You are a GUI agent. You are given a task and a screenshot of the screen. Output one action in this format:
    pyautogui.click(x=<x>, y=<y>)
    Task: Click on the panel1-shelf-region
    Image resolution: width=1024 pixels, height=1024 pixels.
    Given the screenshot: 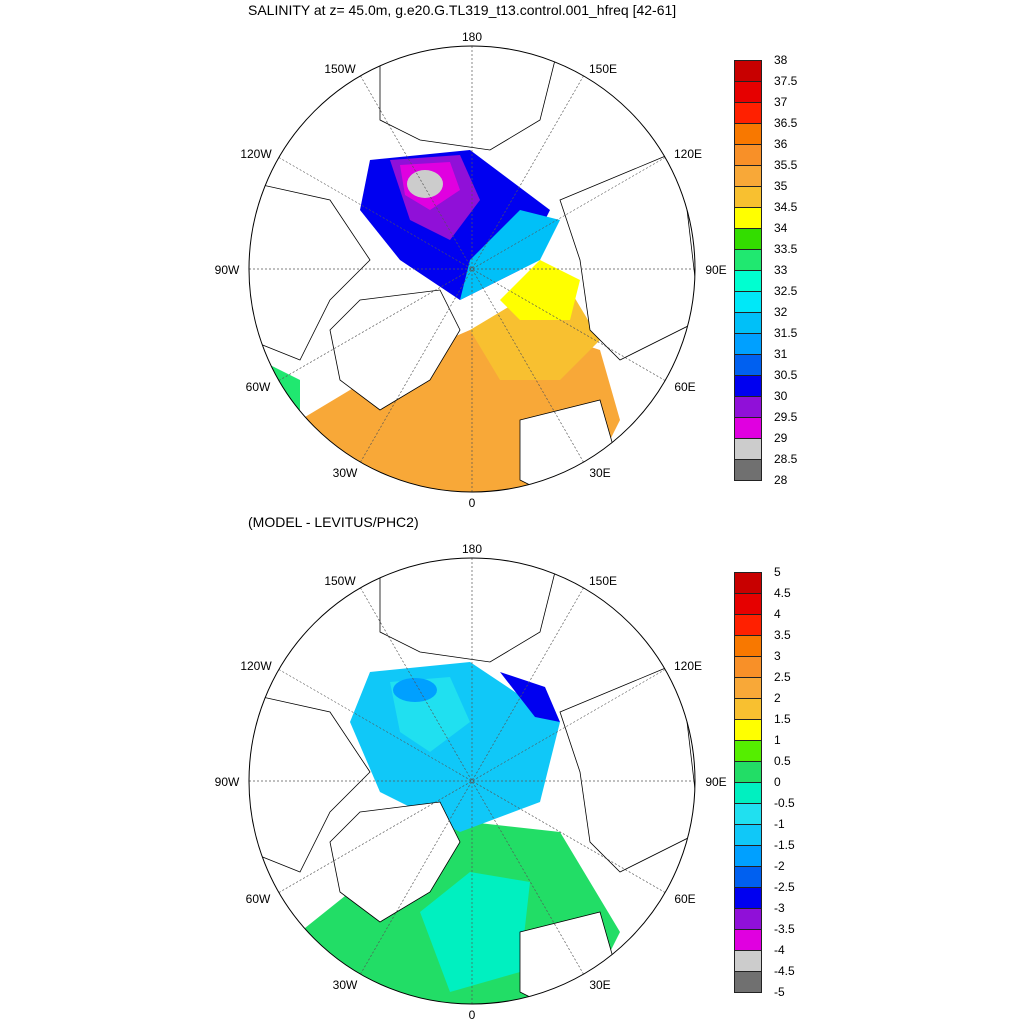 What is the action you would take?
    pyautogui.click(x=540, y=290)
    